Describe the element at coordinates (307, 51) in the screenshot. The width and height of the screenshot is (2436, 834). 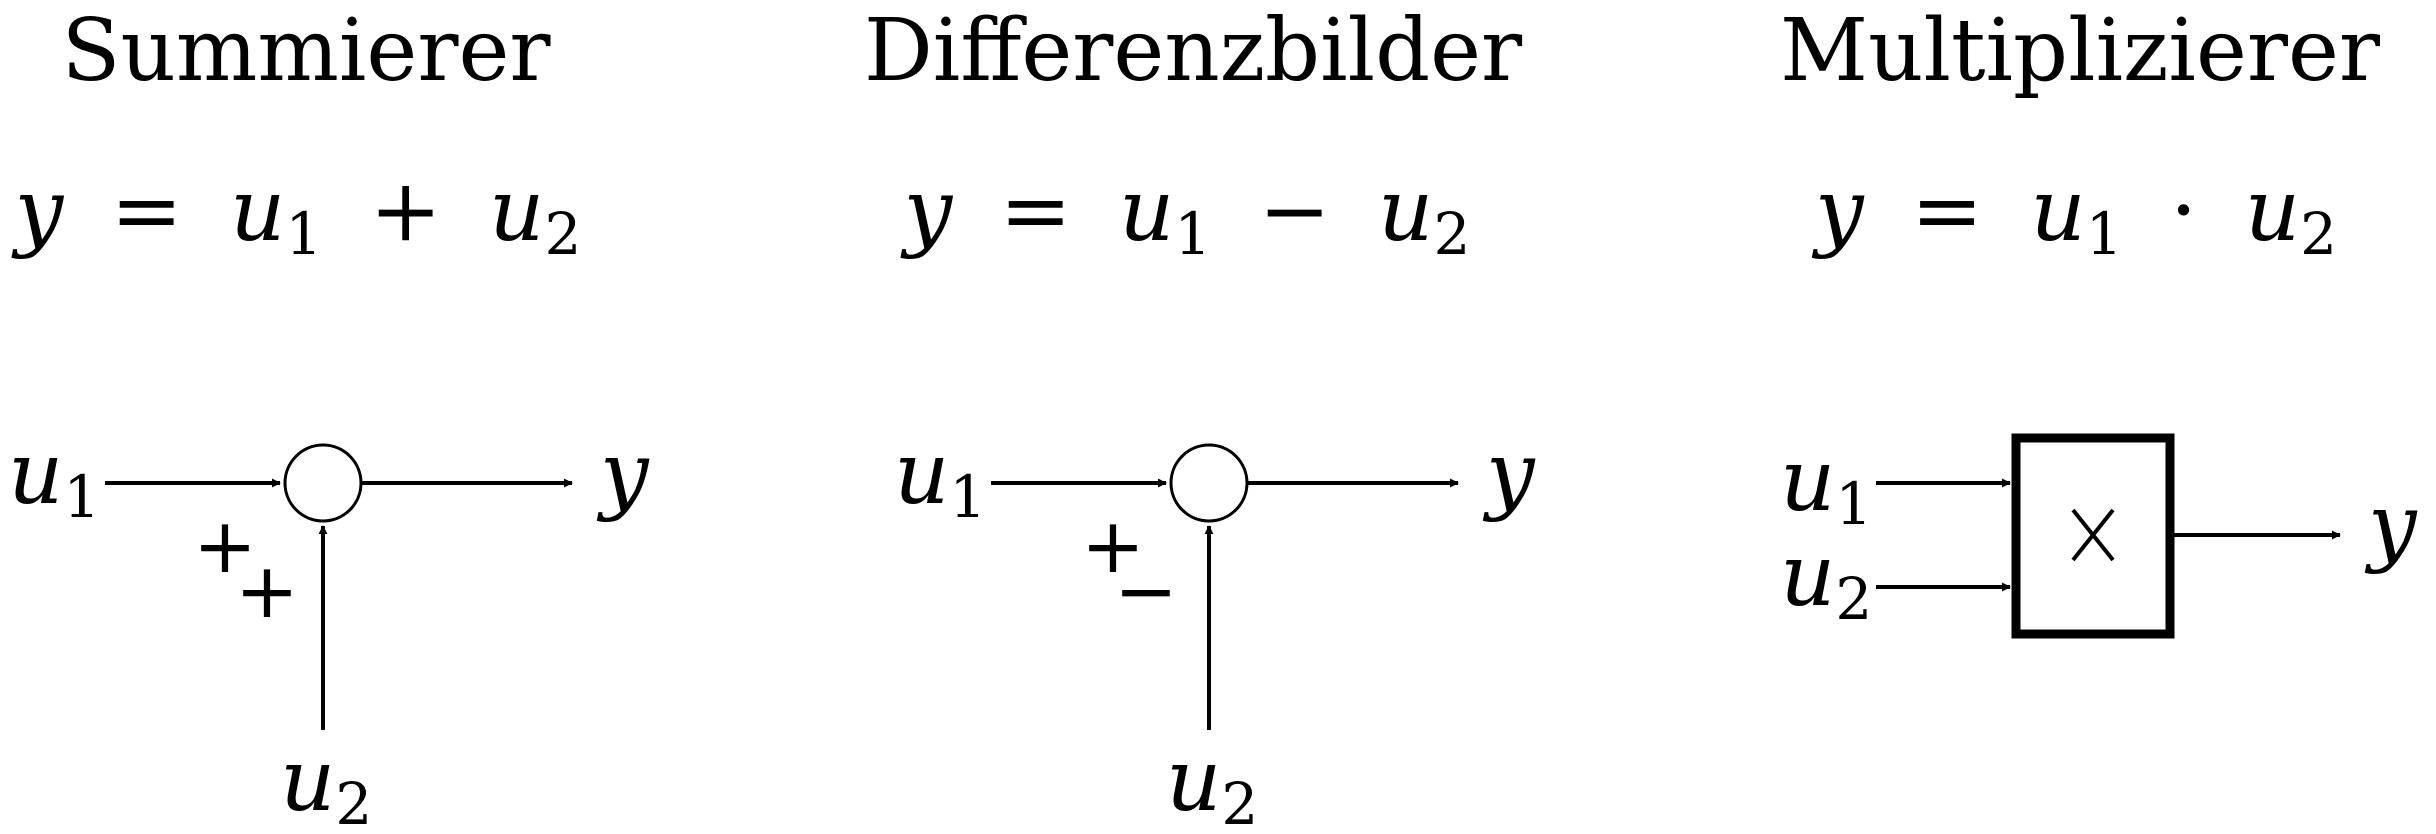
I see `panel-title: Summierer` at that location.